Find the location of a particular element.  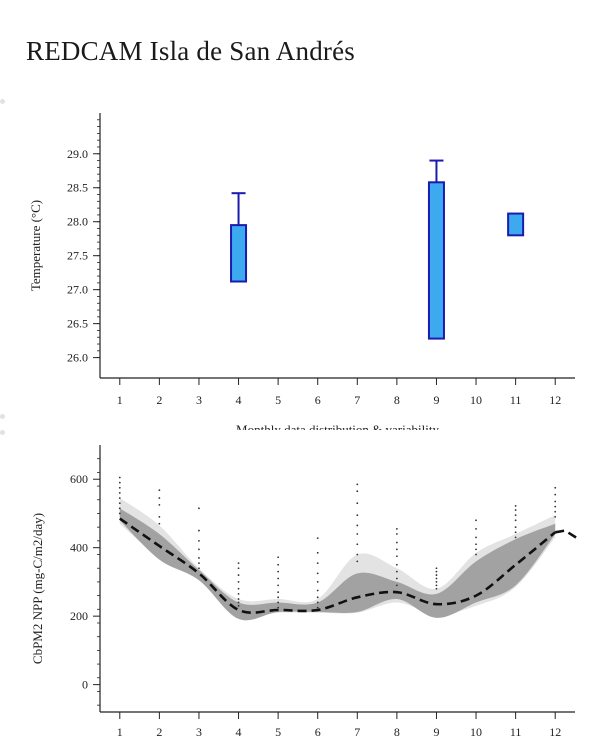

y-tick-label: 400 is located at coordinates (79, 548).